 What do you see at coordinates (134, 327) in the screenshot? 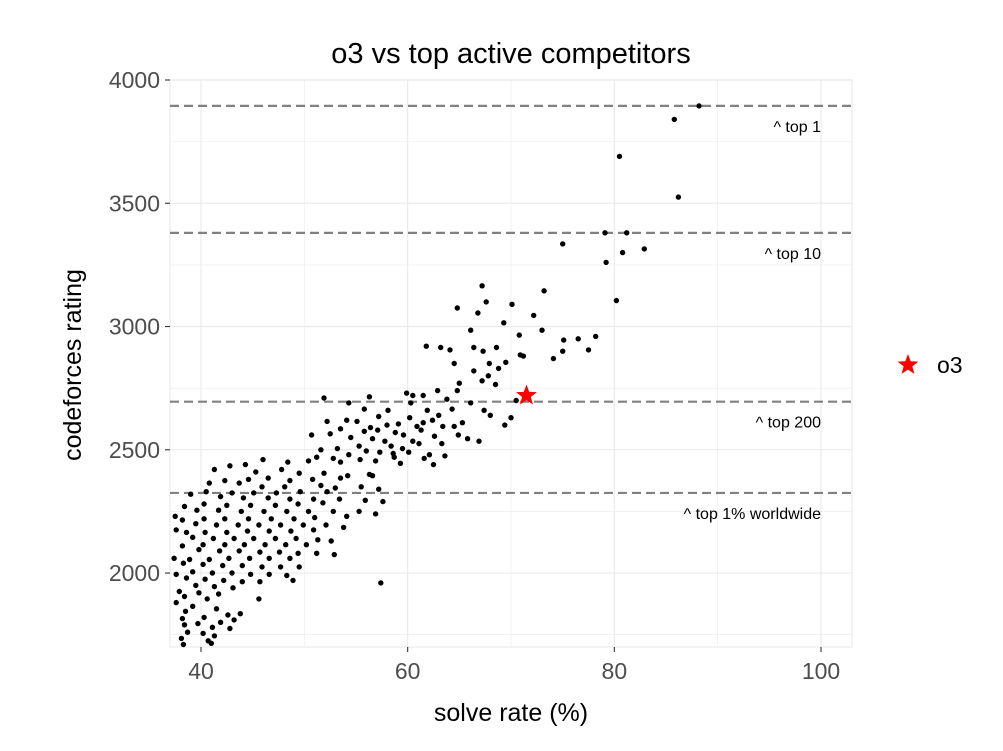
I see `y-tick-label: 3000` at bounding box center [134, 327].